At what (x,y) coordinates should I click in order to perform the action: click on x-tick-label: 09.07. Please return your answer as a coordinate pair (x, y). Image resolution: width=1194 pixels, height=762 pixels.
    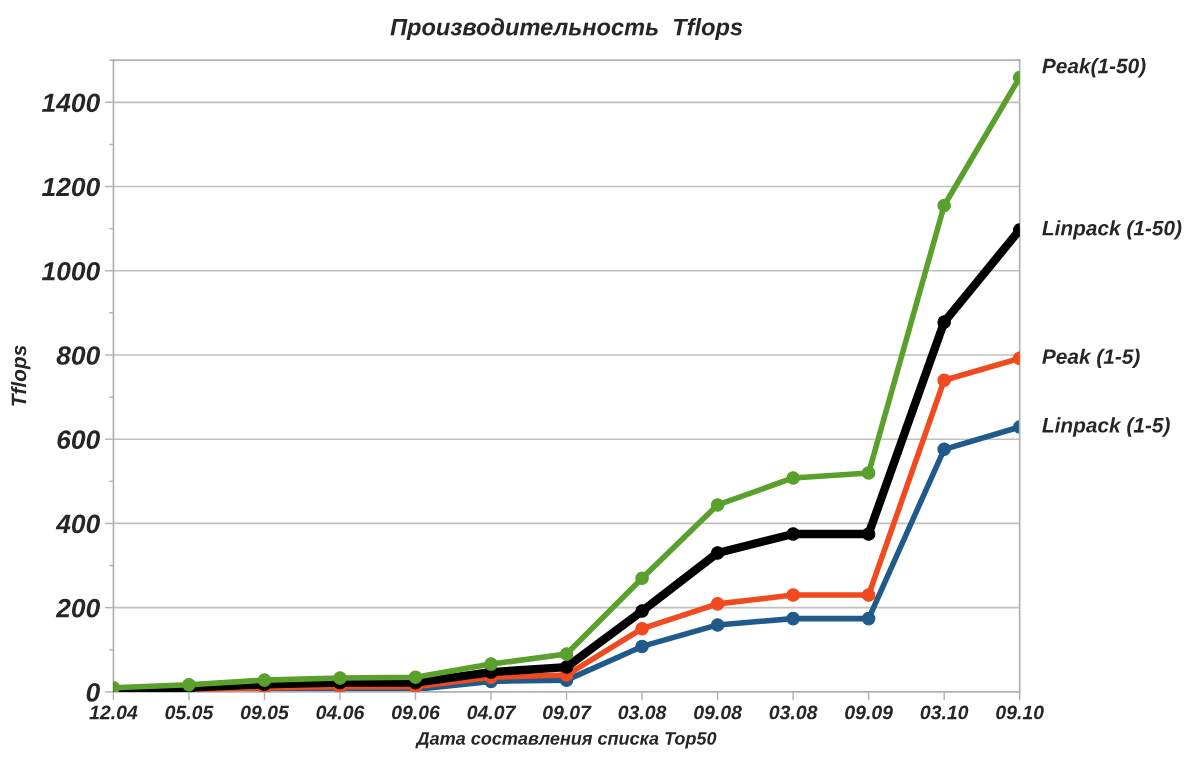
    Looking at the image, I should click on (567, 712).